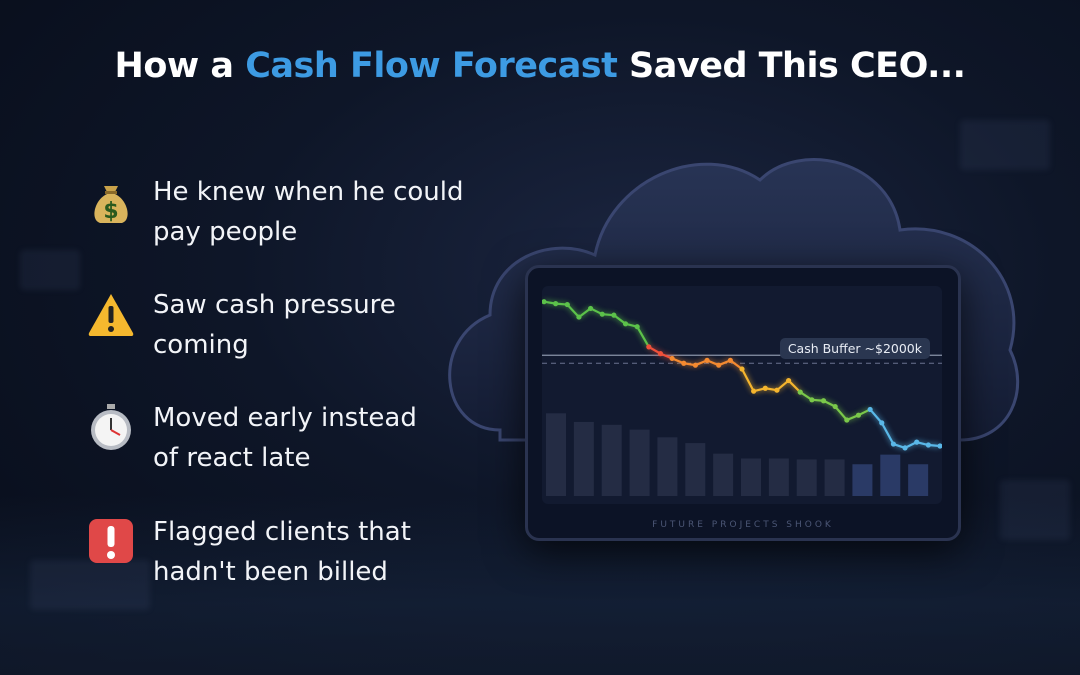 The image size is (1080, 675). I want to click on bullet-text-line2: of react late, so click(232, 458).